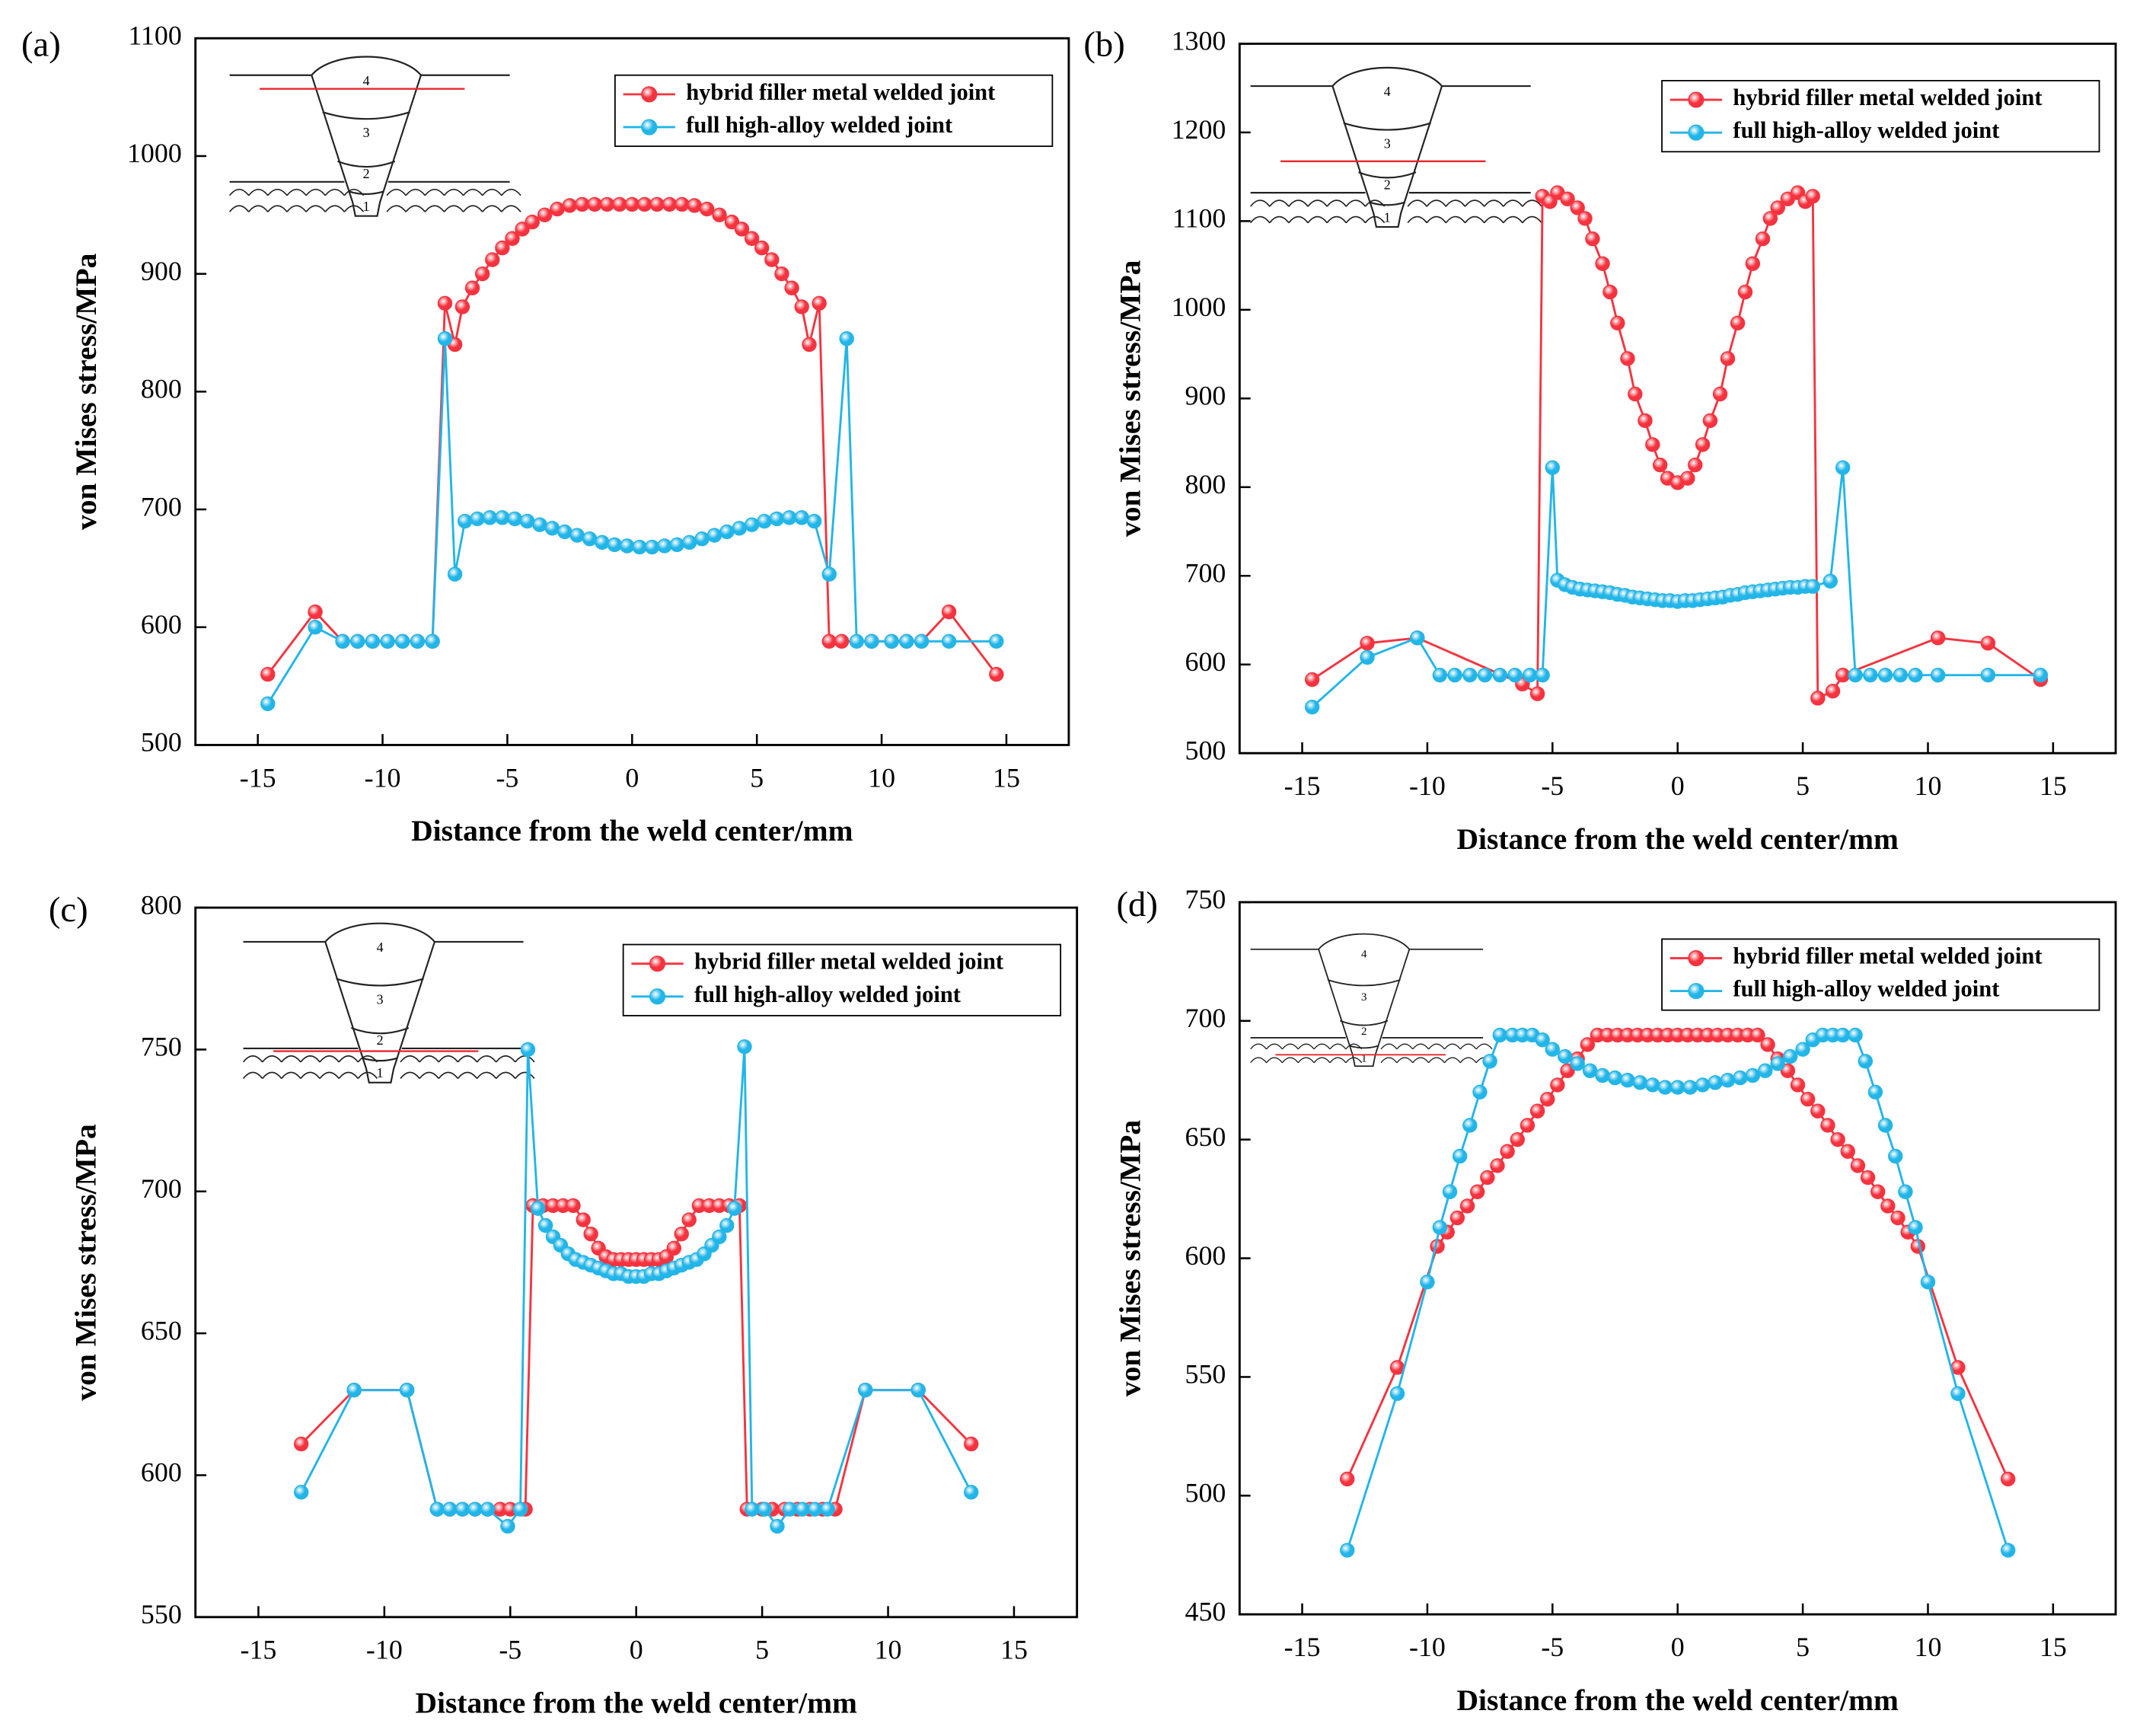 Image resolution: width=2143 pixels, height=1736 pixels. What do you see at coordinates (1205, 396) in the screenshot?
I see `y-tick-label: 900` at bounding box center [1205, 396].